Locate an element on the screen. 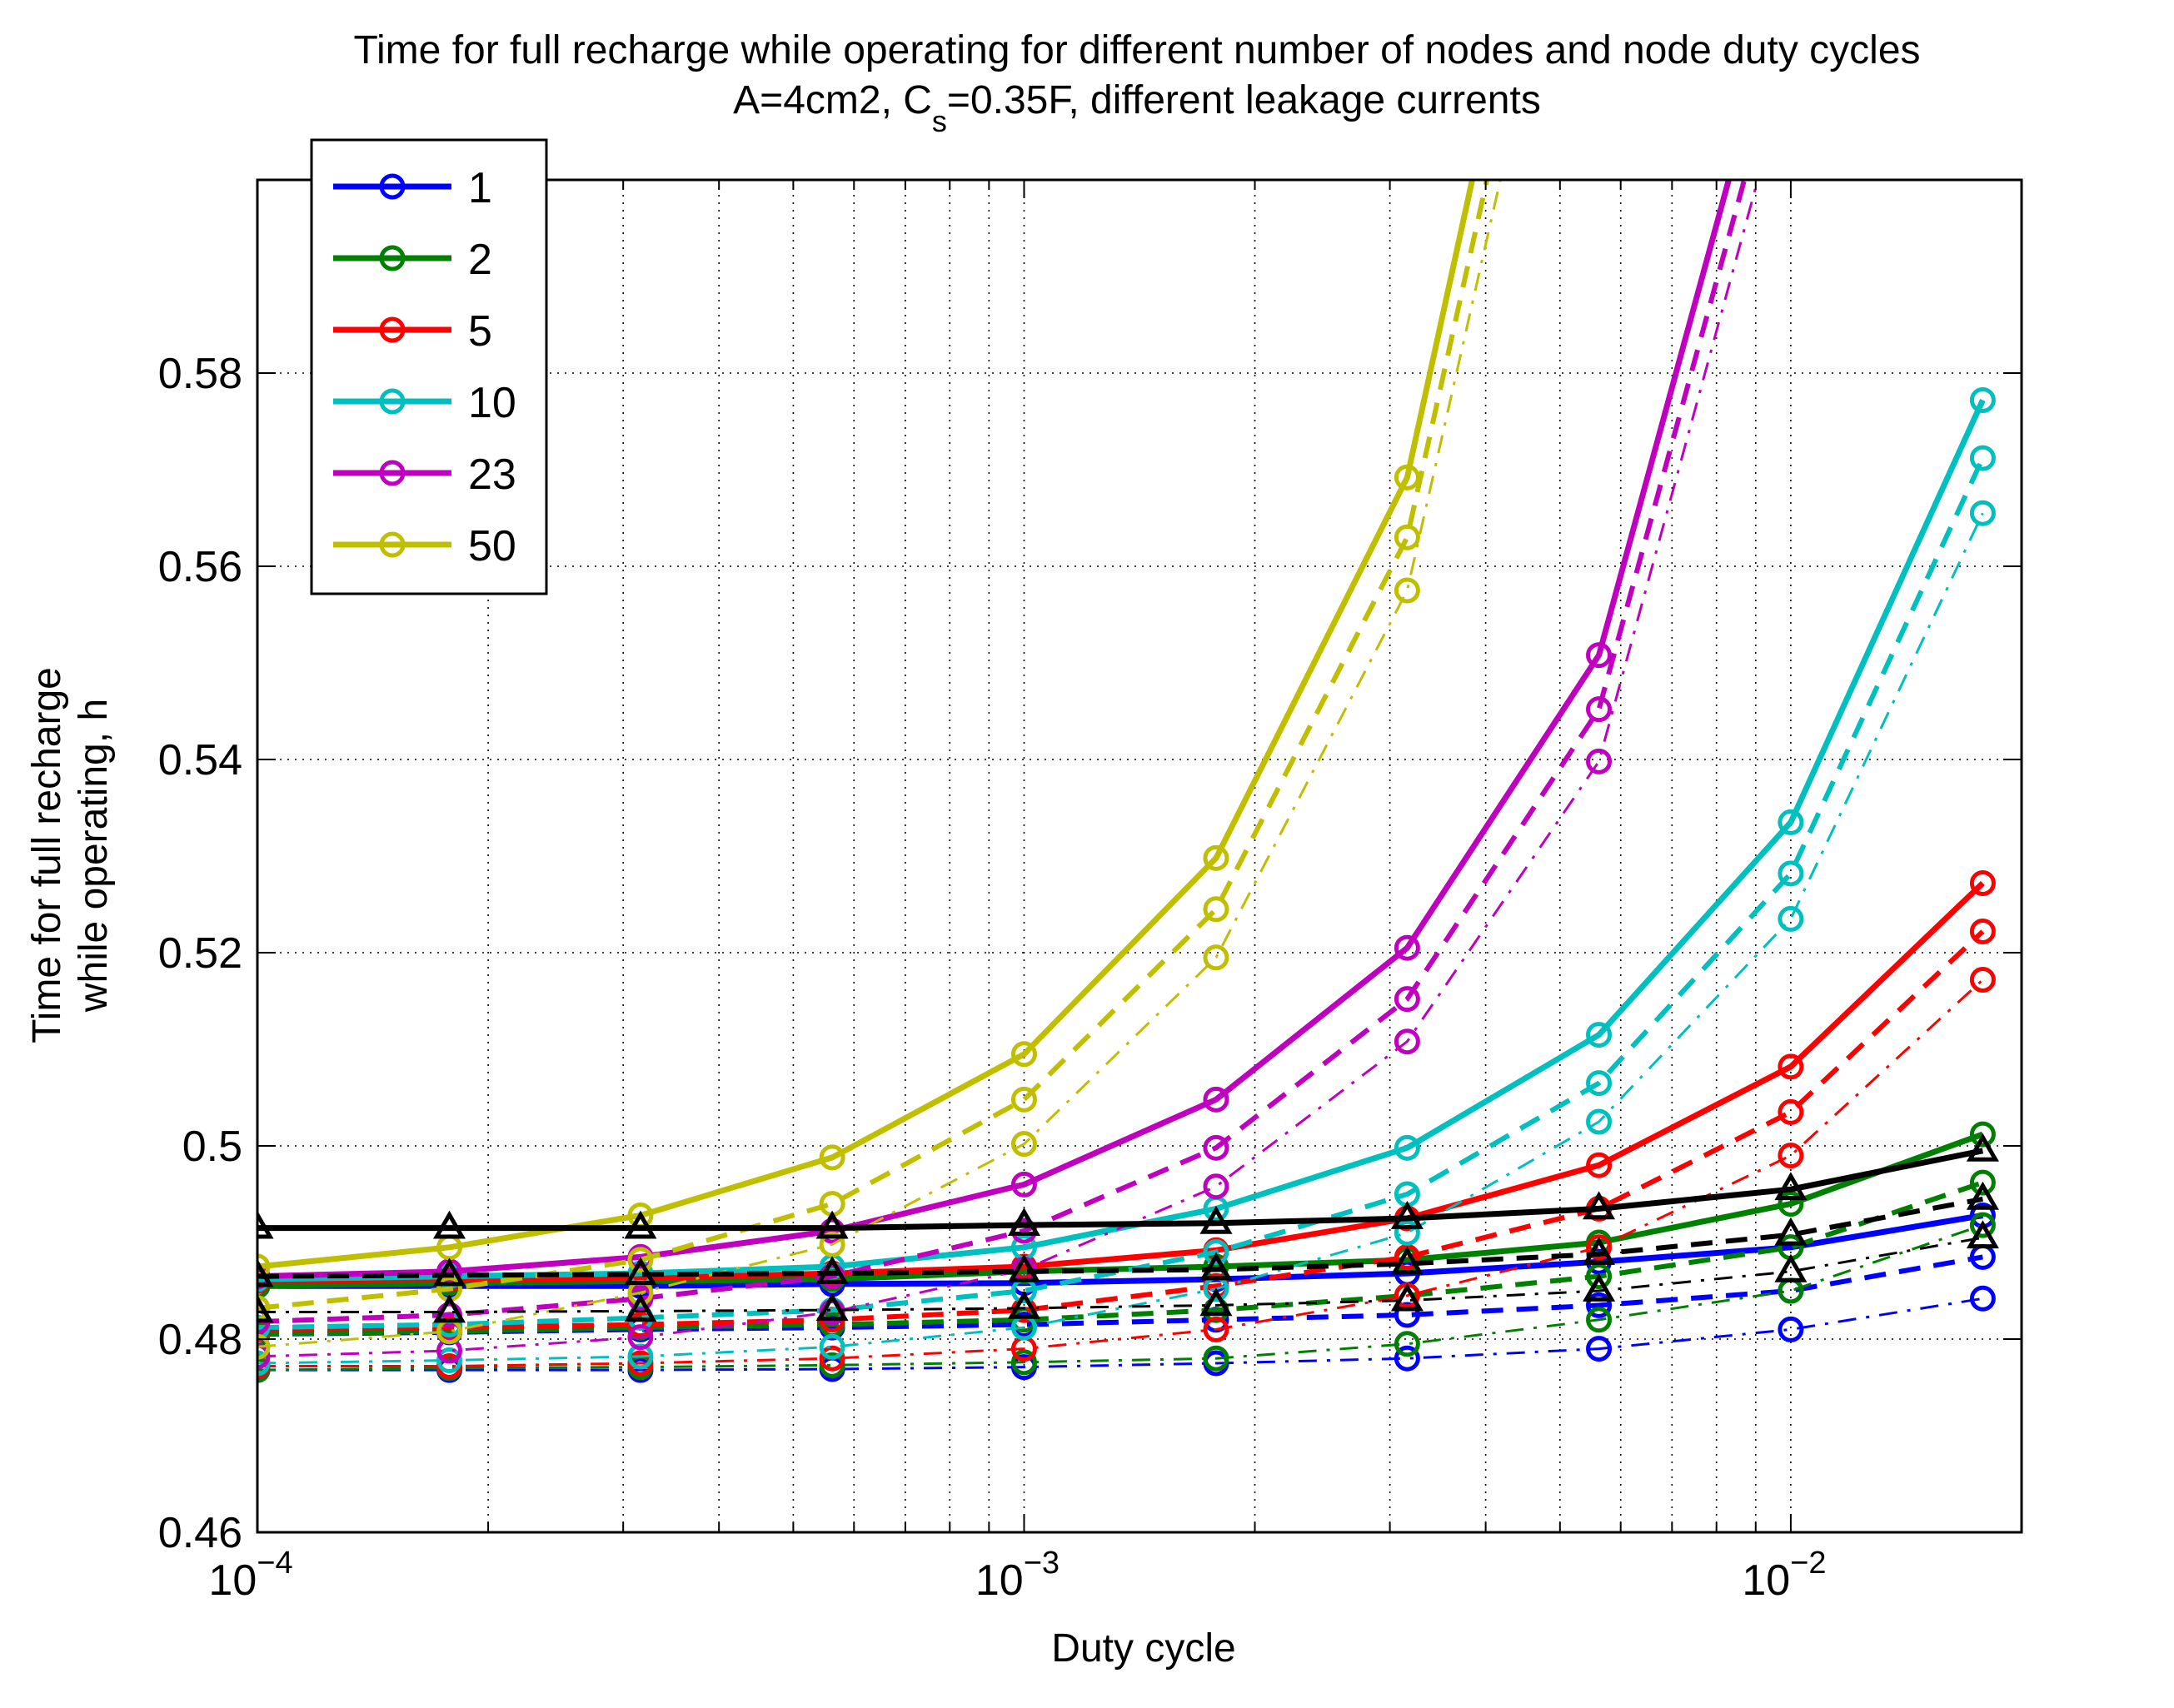 Image resolution: width=2174 pixels, height=1708 pixels. series-reference is located at coordinates (1128, 1228).